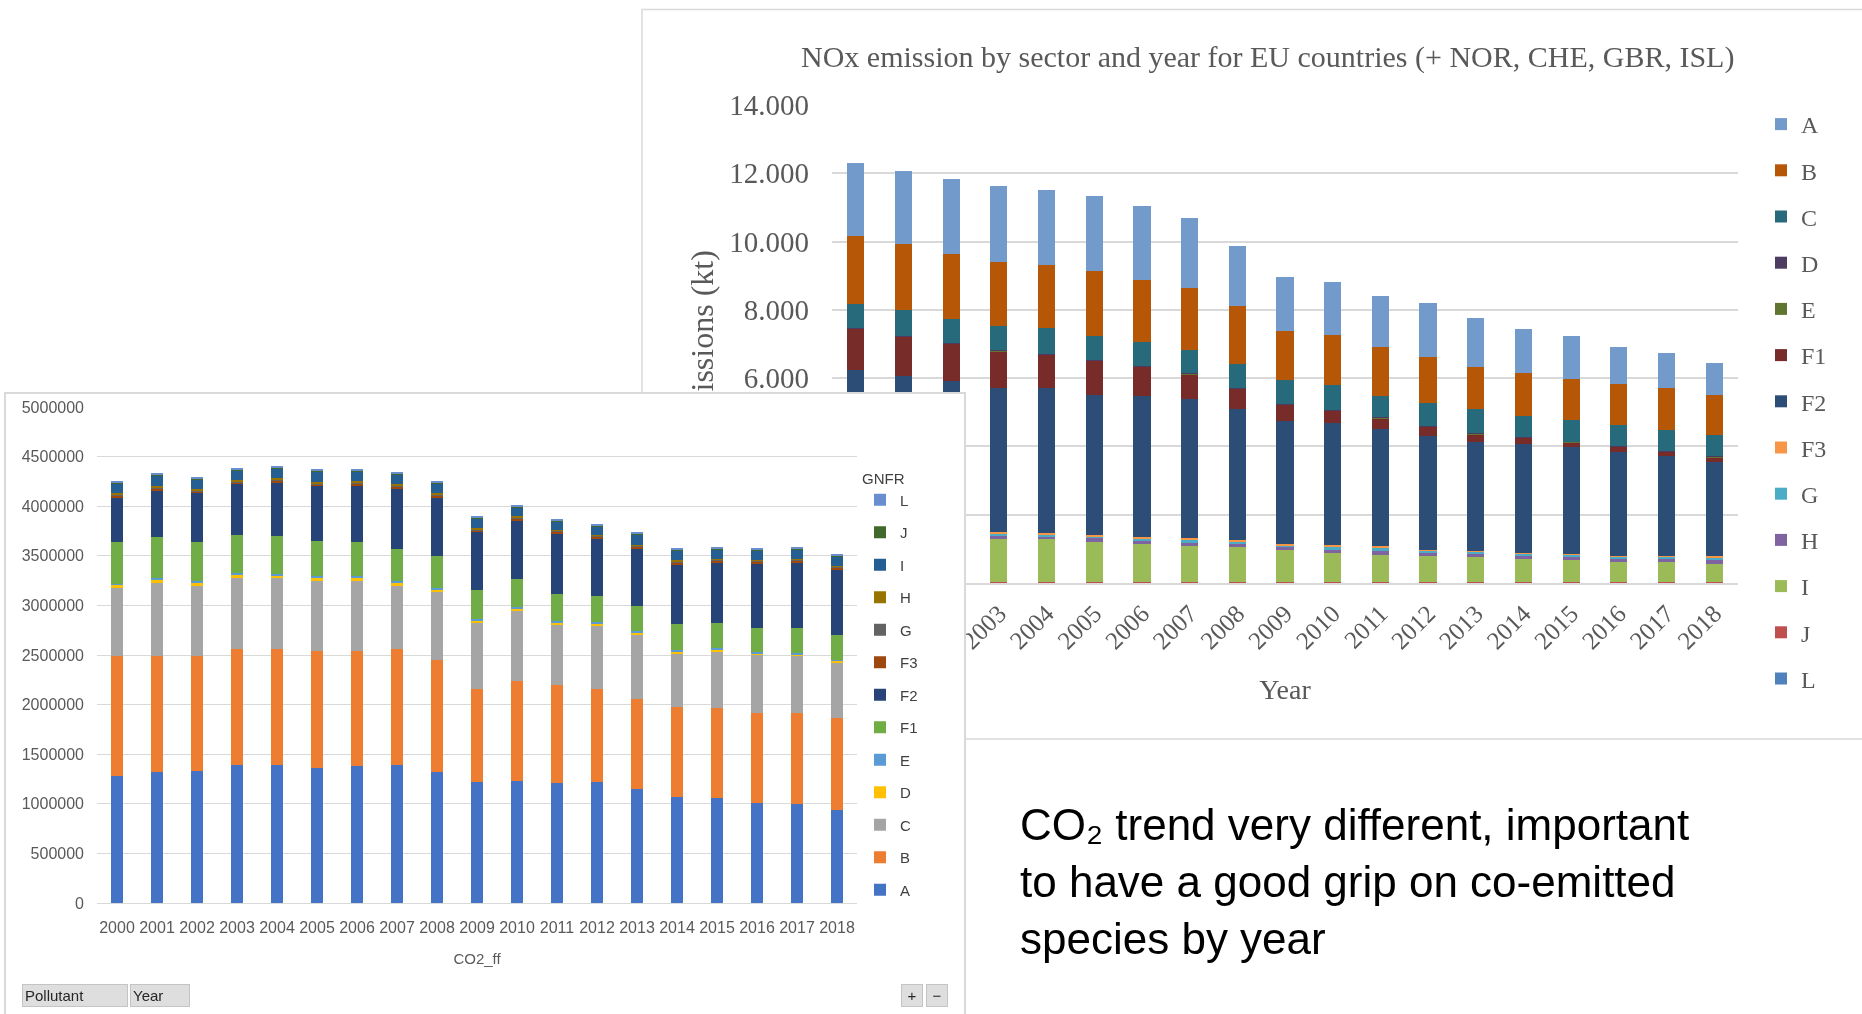 The image size is (1862, 1014). I want to click on x-tick-label: 2016, so click(757, 928).